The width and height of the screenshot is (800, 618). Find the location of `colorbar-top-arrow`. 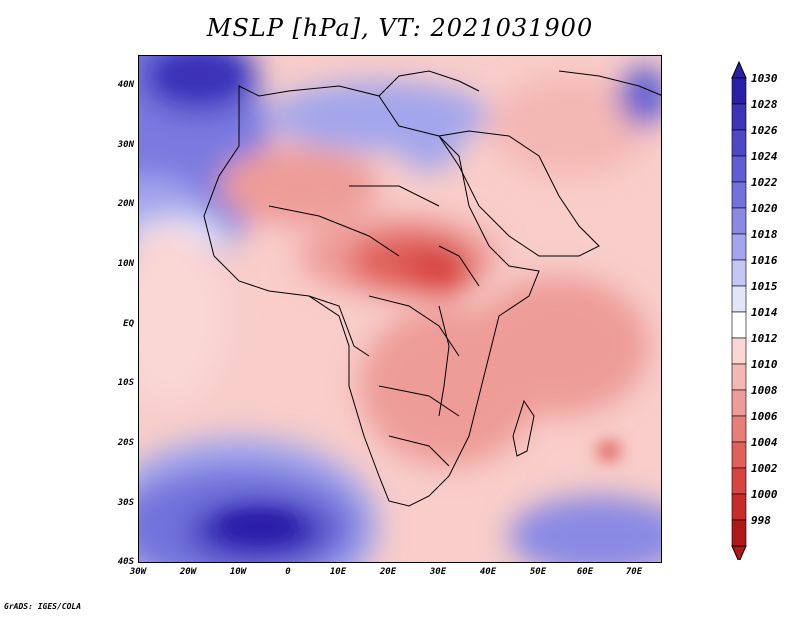

colorbar-top-arrow is located at coordinates (739, 69).